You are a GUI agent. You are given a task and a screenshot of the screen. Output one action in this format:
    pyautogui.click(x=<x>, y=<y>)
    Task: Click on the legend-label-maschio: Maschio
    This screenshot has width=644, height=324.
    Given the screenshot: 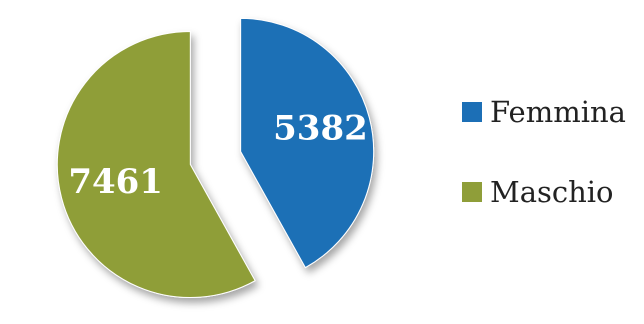 What is the action you would take?
    pyautogui.click(x=552, y=192)
    